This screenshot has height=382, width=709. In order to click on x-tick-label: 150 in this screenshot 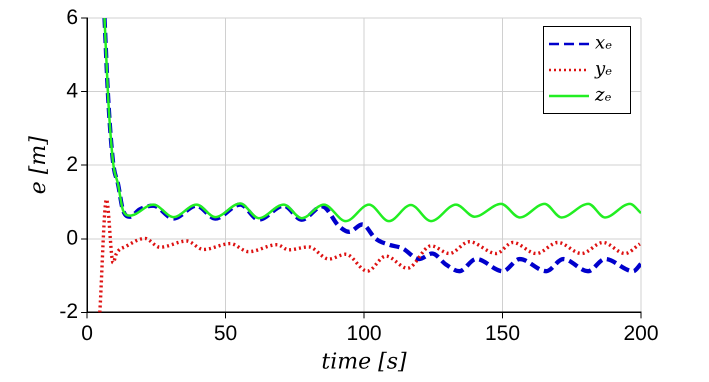, I will do `click(502, 333)`.